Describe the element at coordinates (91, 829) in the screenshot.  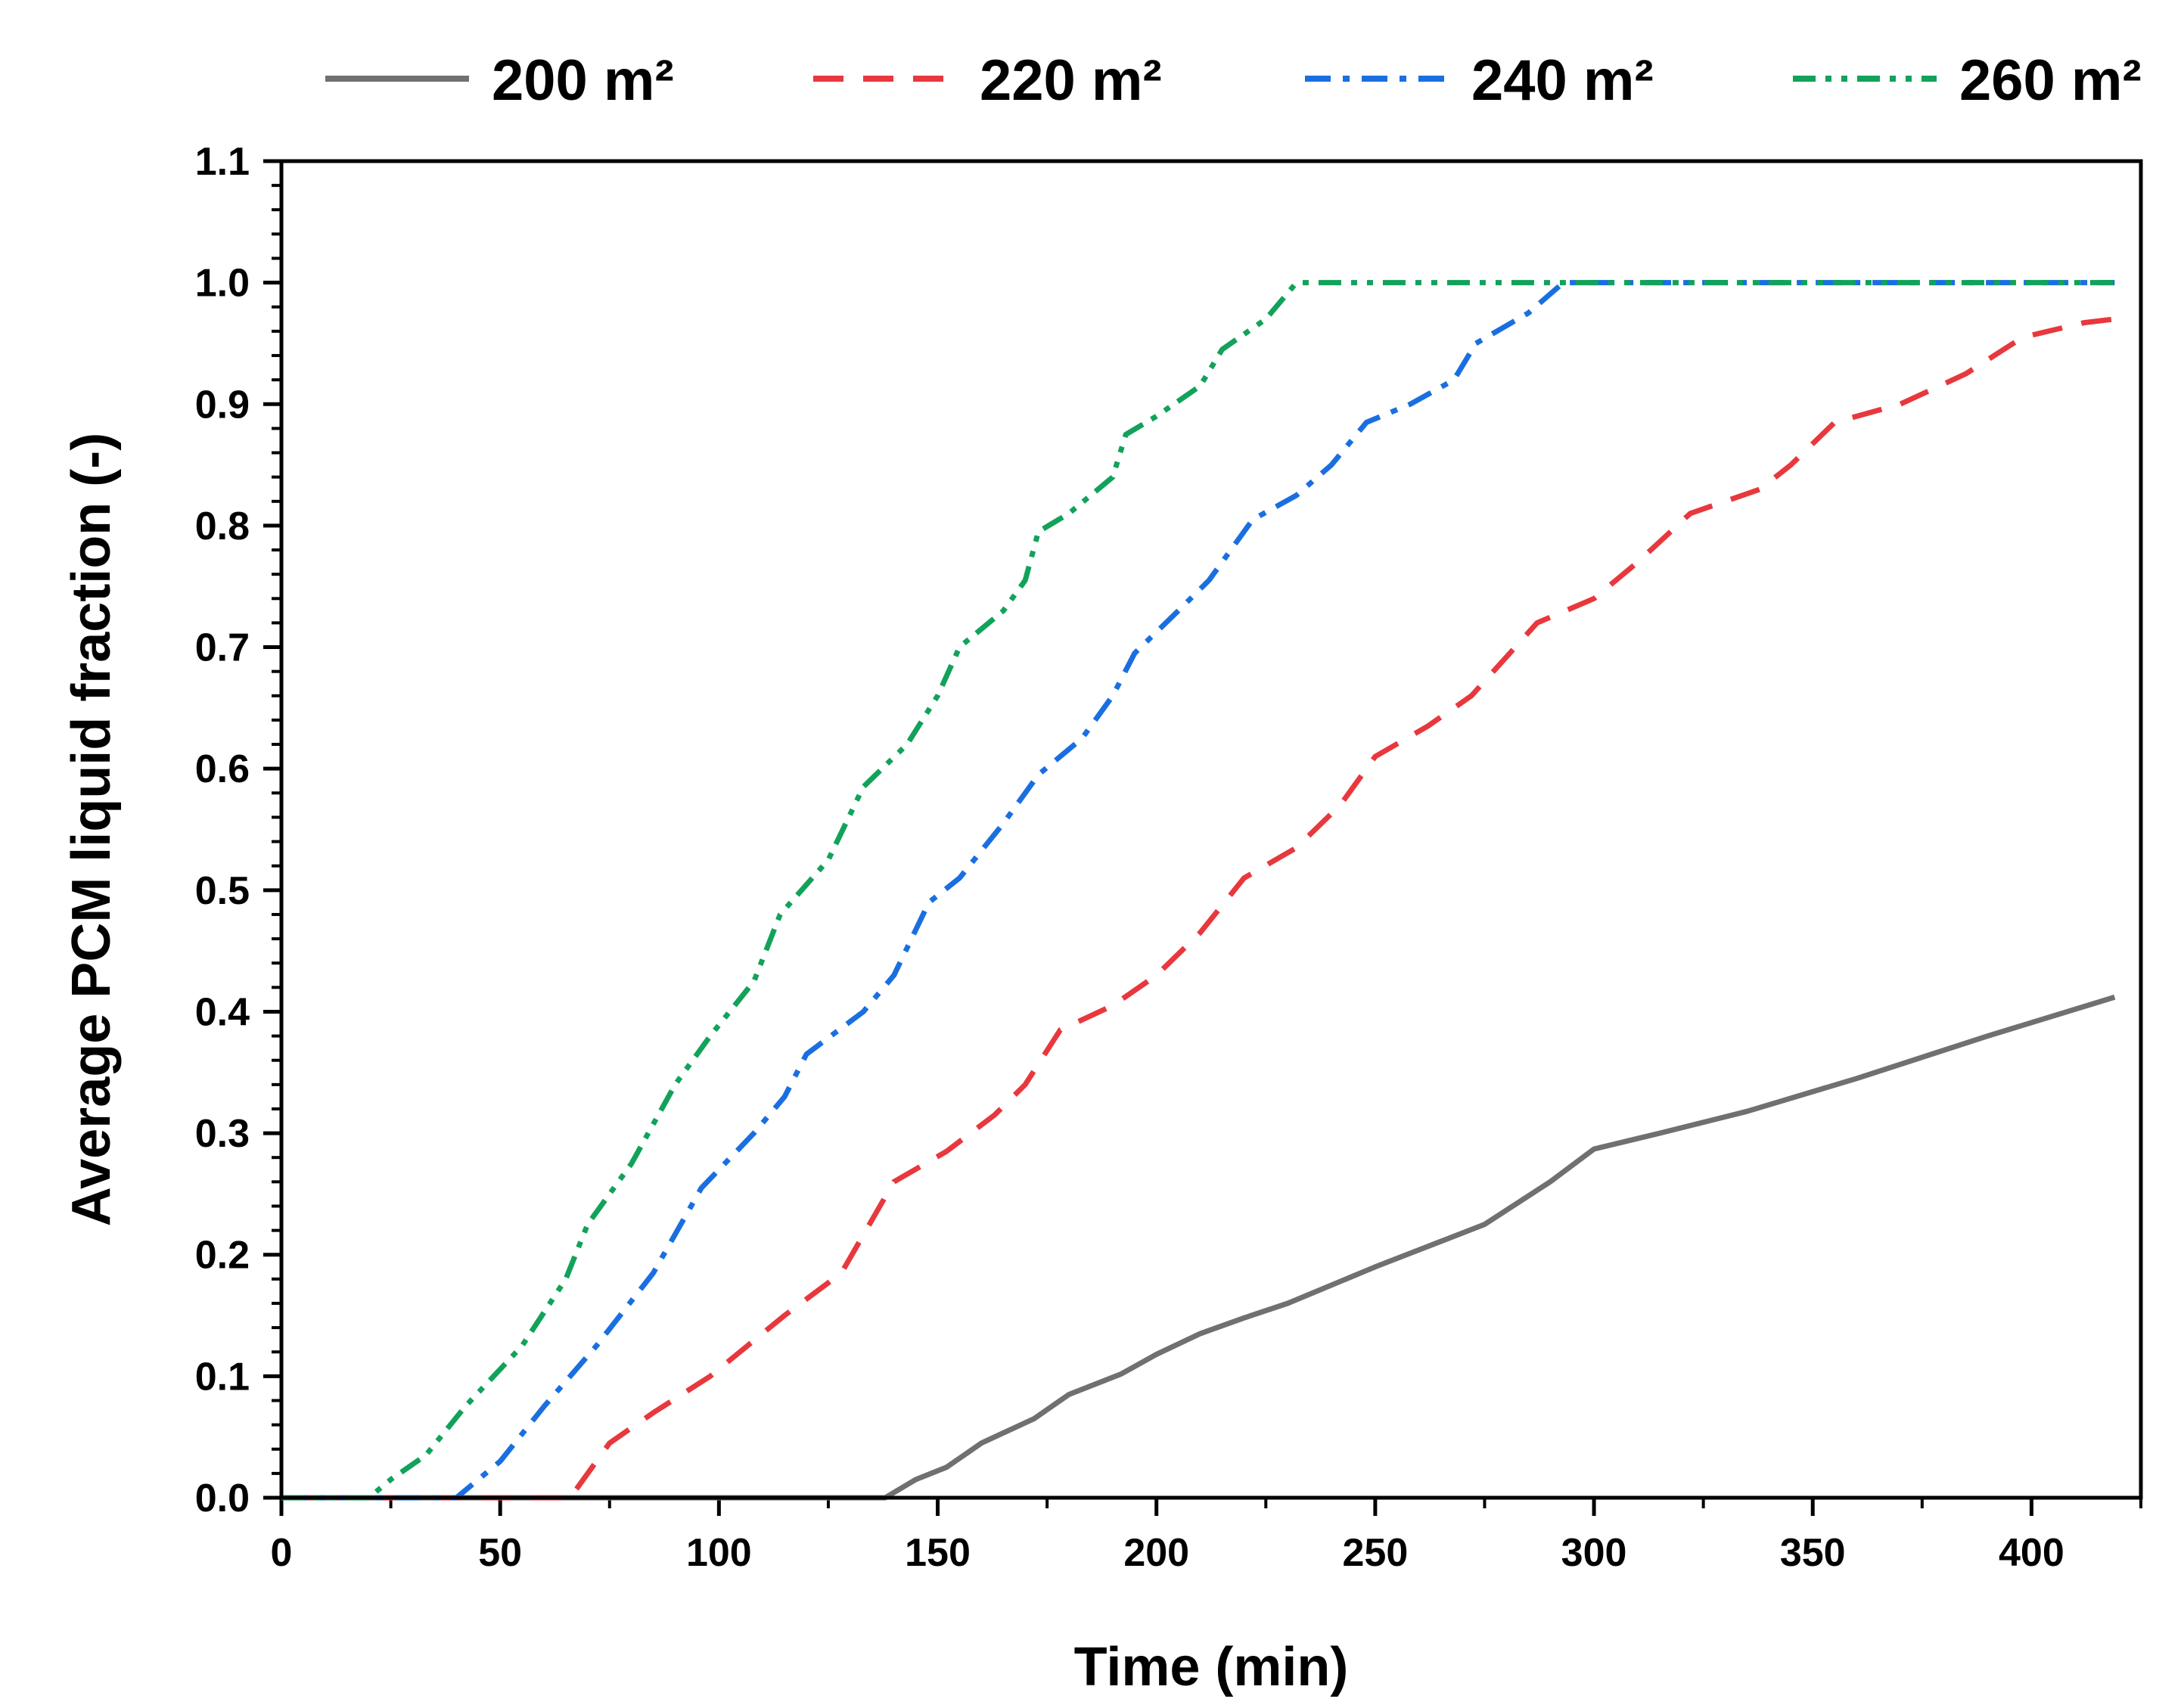
I see `y-axis-title: Average PCM liquid fraction (-)` at that location.